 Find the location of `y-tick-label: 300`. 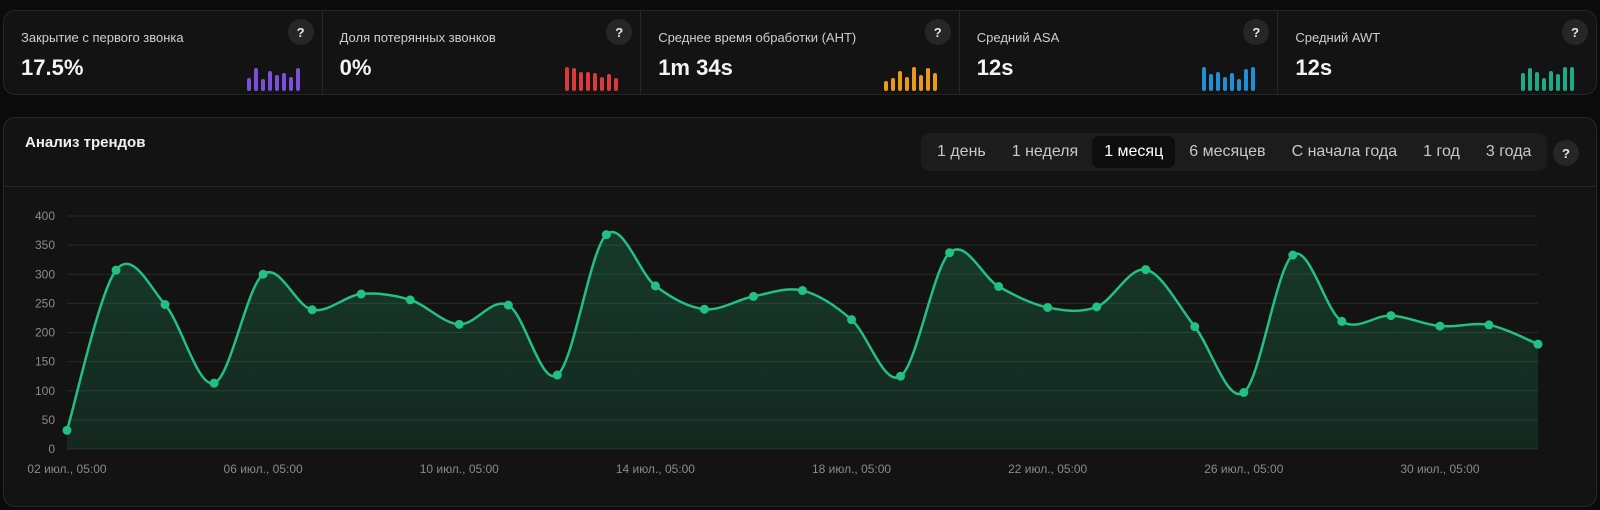

y-tick-label: 300 is located at coordinates (45, 274).